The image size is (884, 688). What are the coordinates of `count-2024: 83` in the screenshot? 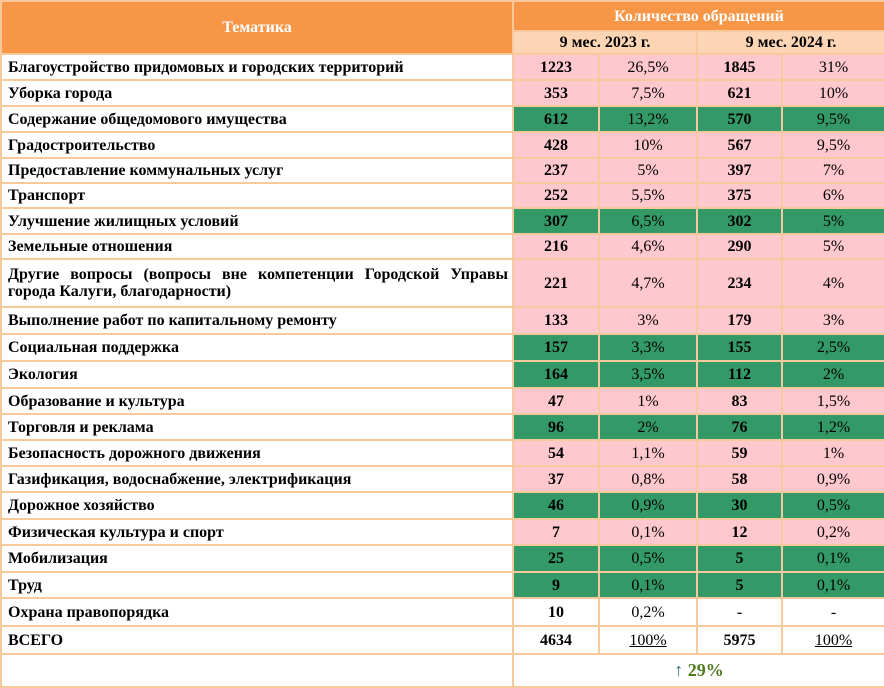 It's located at (739, 401).